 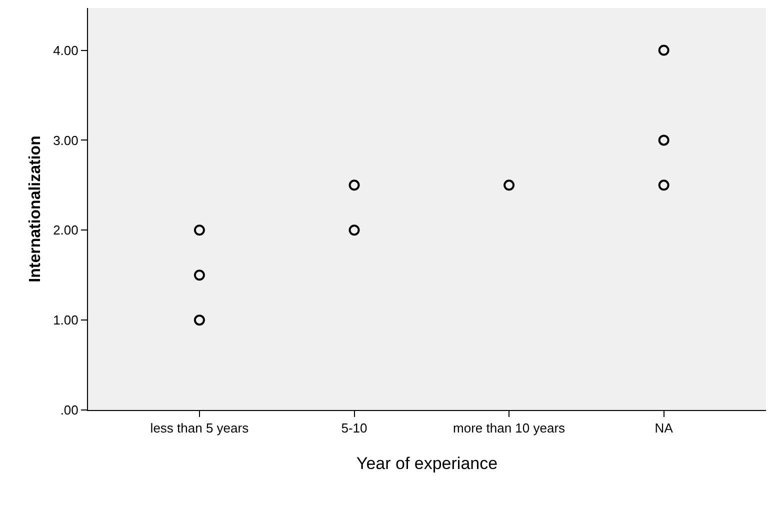 What do you see at coordinates (65, 50) in the screenshot?
I see `y-tick-label: 4.00` at bounding box center [65, 50].